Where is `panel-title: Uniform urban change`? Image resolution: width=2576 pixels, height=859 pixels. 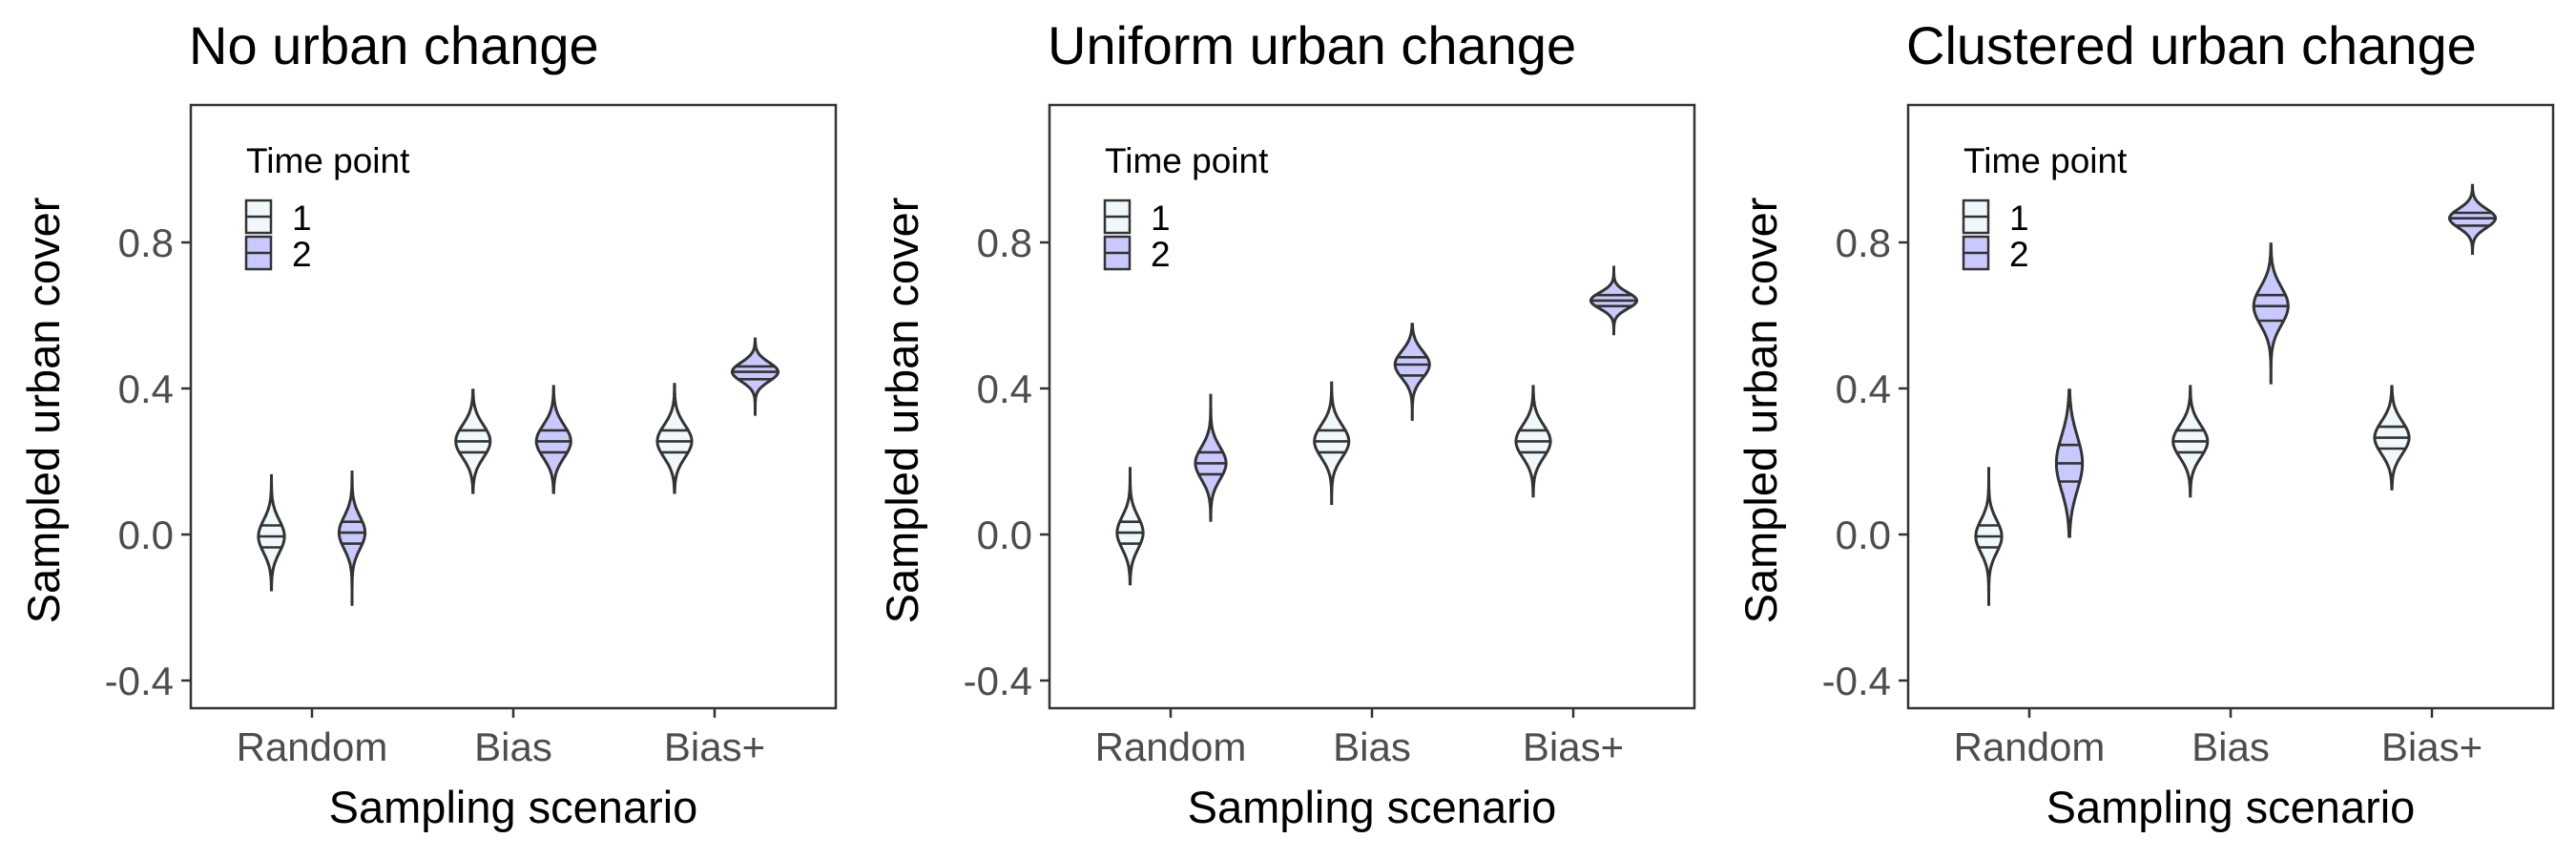
panel-title: Uniform urban change is located at coordinates (1312, 45).